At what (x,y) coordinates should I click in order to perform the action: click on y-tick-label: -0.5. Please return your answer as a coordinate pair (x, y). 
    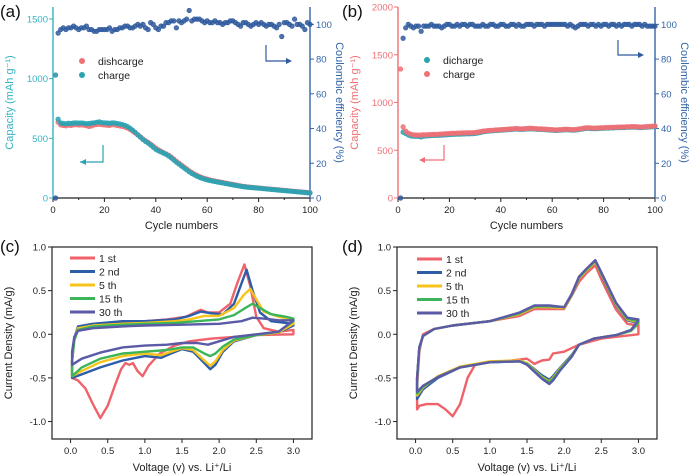
    Looking at the image, I should click on (383, 378).